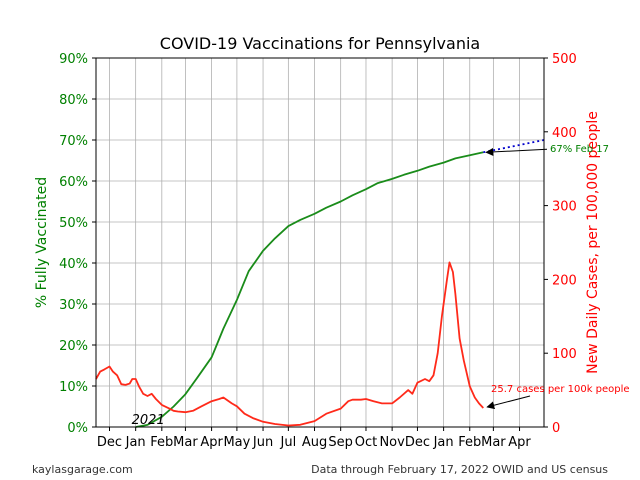 The image size is (640, 480). What do you see at coordinates (73, 346) in the screenshot?
I see `left-tick-label: 20%` at bounding box center [73, 346].